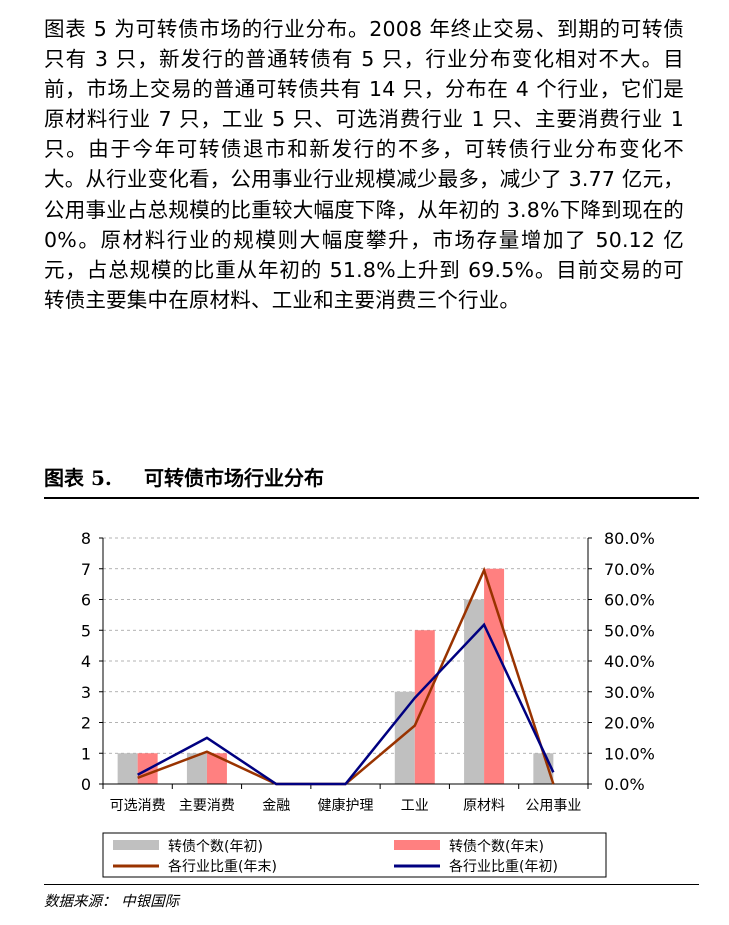 The height and width of the screenshot is (925, 729). Describe the element at coordinates (215, 846) in the screenshot. I see `legend-label: 转债个数(年初)` at that location.